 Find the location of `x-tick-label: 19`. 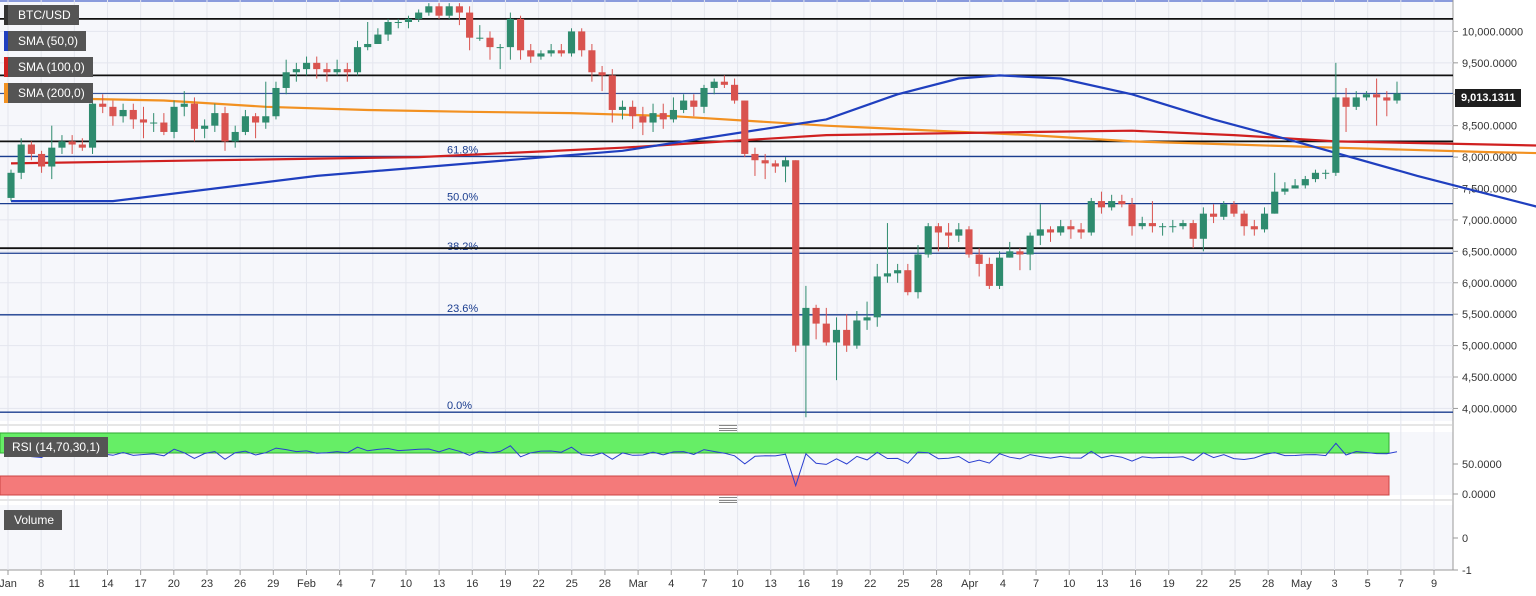

x-tick-label: 19 is located at coordinates (837, 584).